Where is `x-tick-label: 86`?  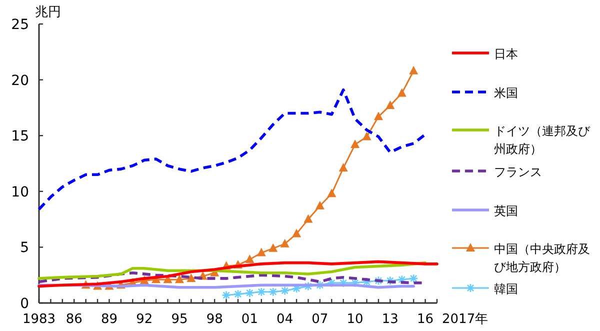
x-tick-label: 86 is located at coordinates (74, 319).